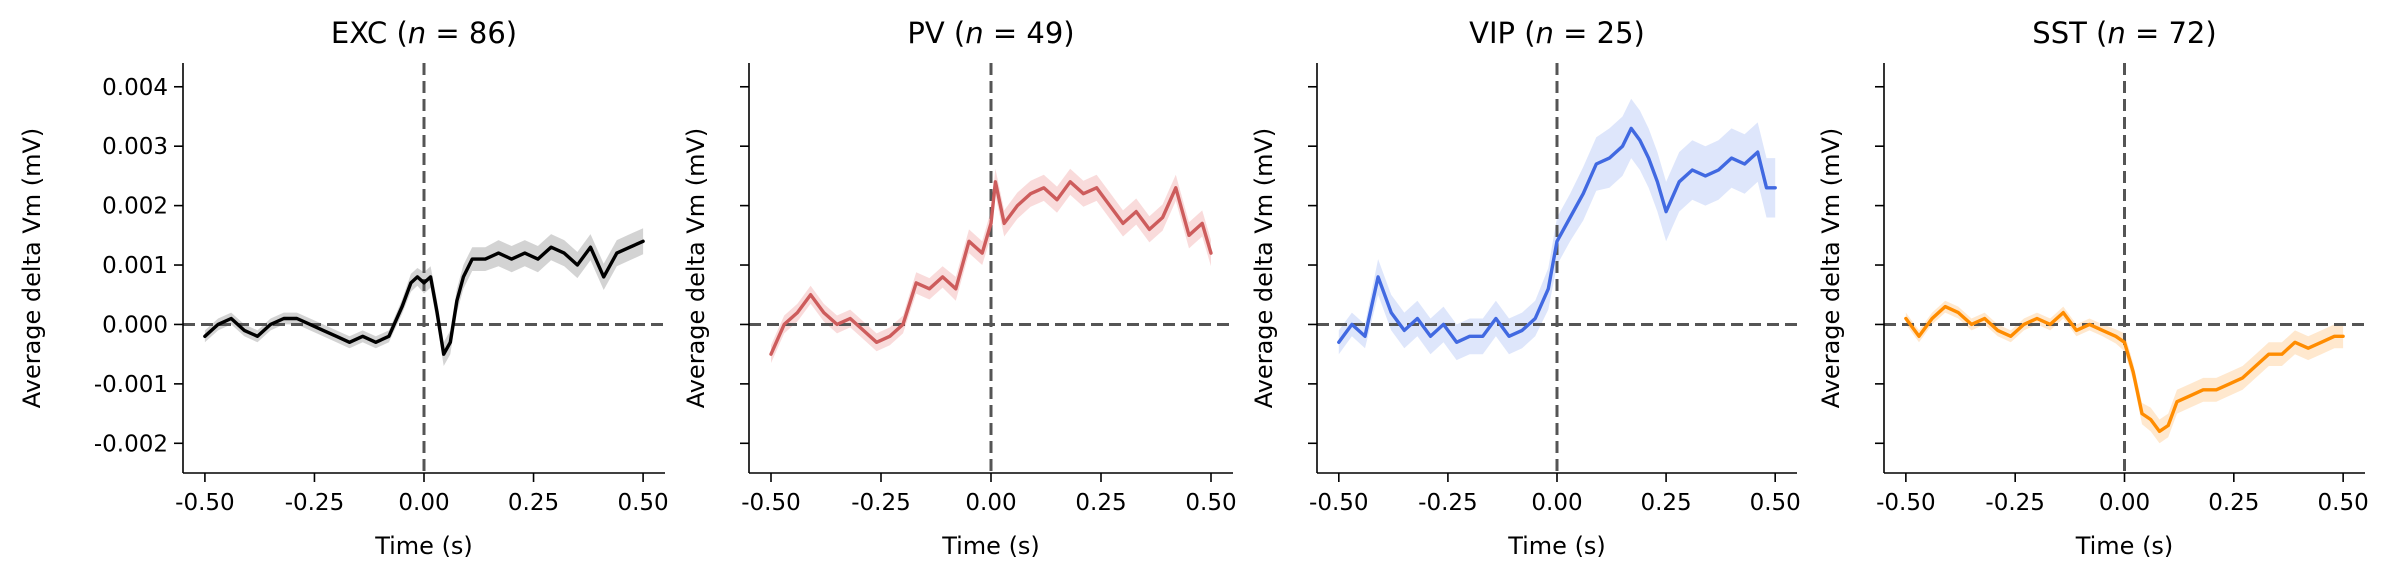 The width and height of the screenshot is (2385, 580). I want to click on y-tick-label: 0.000, so click(135, 325).